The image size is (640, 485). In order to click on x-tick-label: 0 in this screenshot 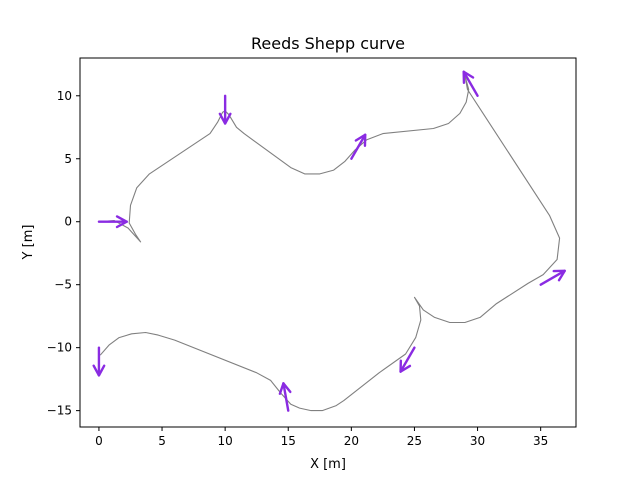, I will do `click(99, 441)`.